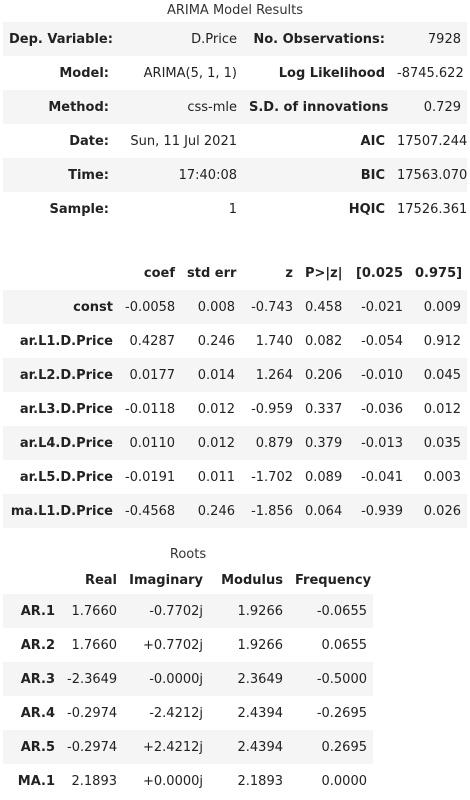  Describe the element at coordinates (382, 511) in the screenshot. I see `coefficient-value: -0.939` at that location.